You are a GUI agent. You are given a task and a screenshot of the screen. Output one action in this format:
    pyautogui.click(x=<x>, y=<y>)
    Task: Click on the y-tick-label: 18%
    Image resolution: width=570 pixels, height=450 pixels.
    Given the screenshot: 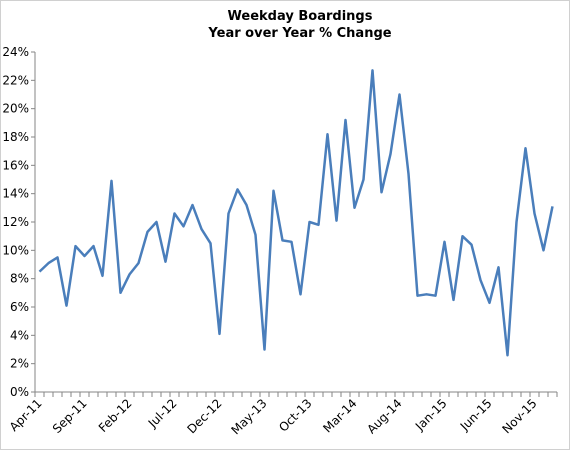 What is the action you would take?
    pyautogui.click(x=15, y=137)
    